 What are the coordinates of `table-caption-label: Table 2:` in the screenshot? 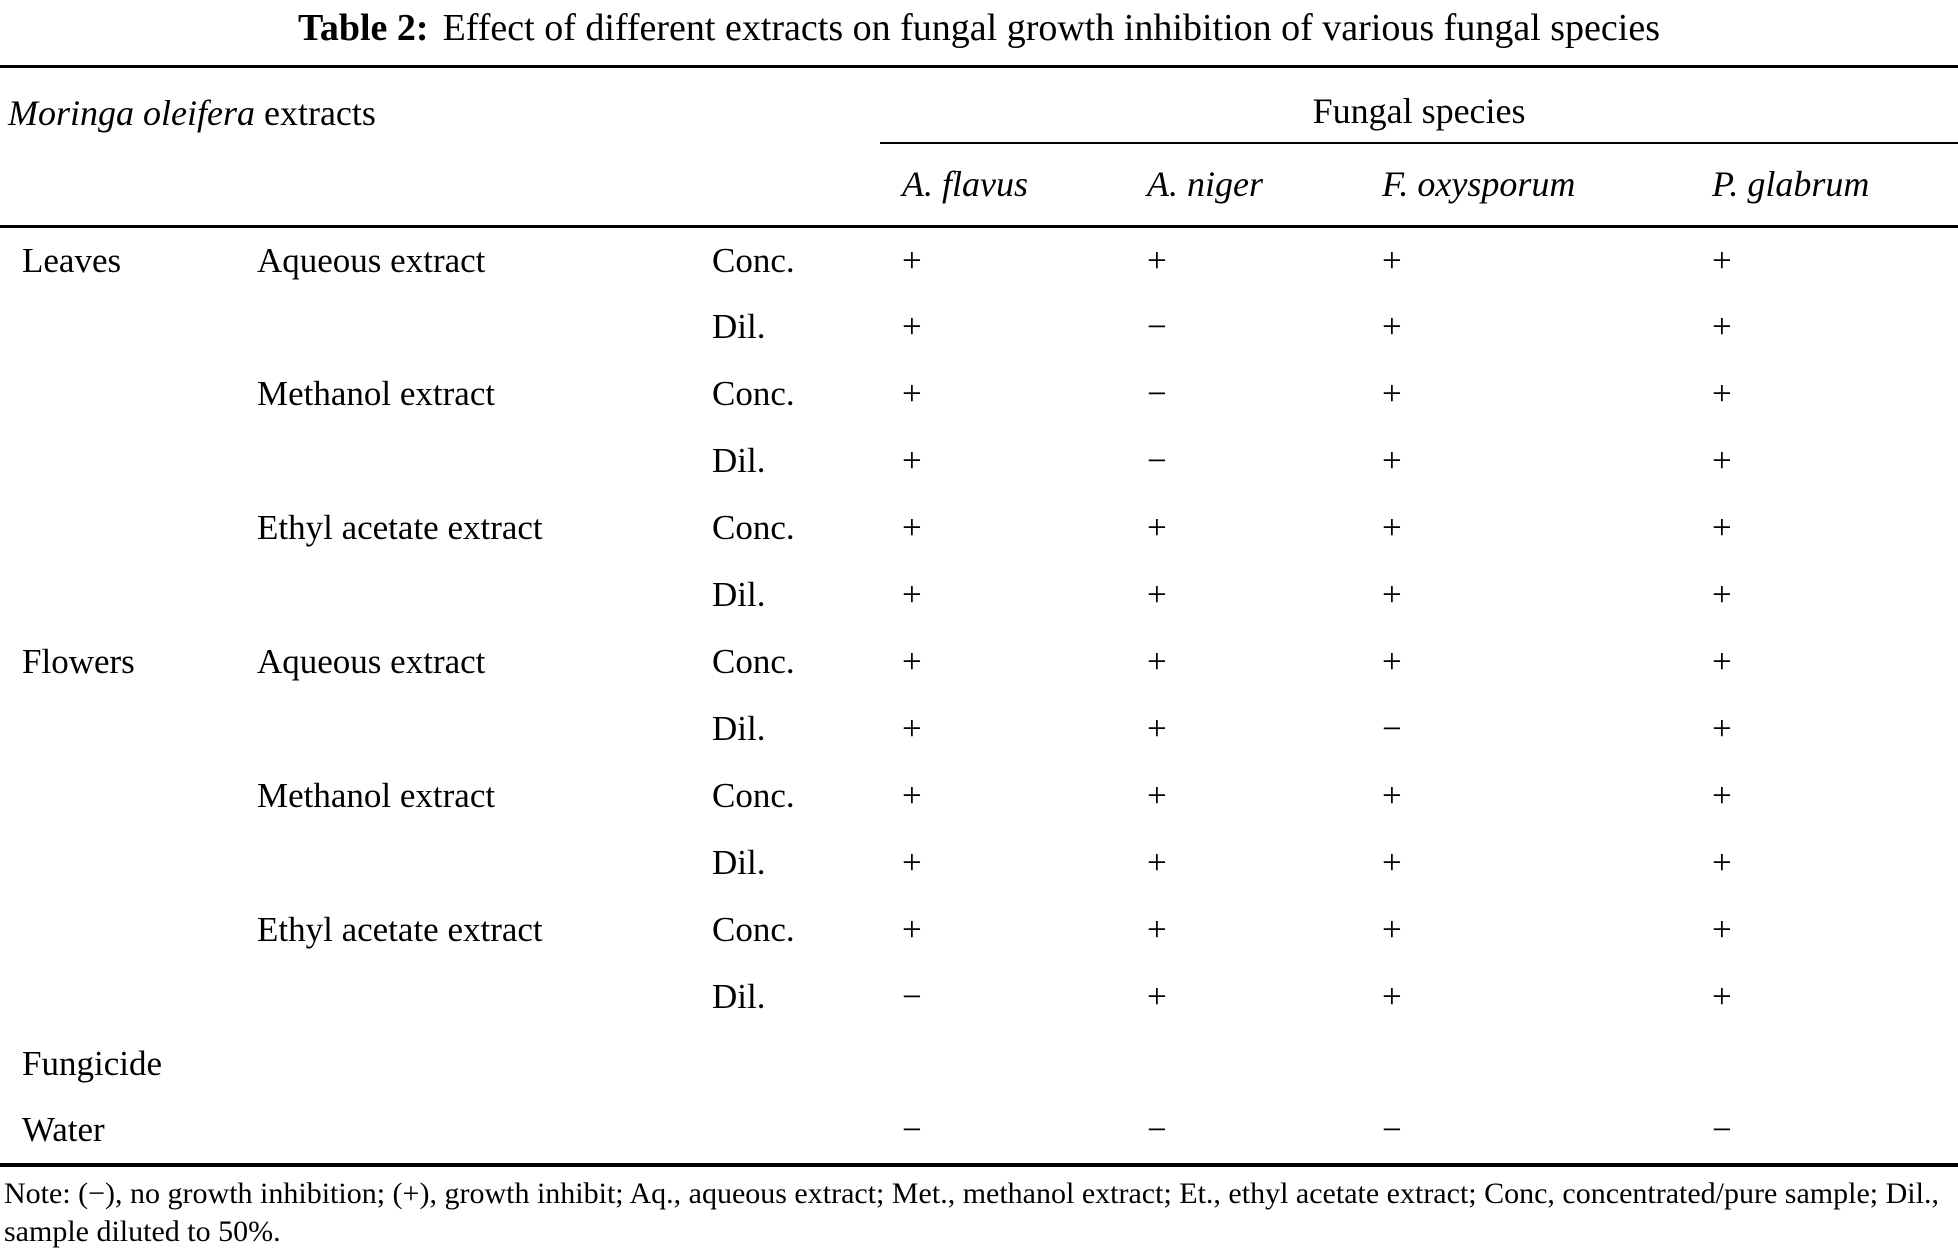 It's located at (363, 28).